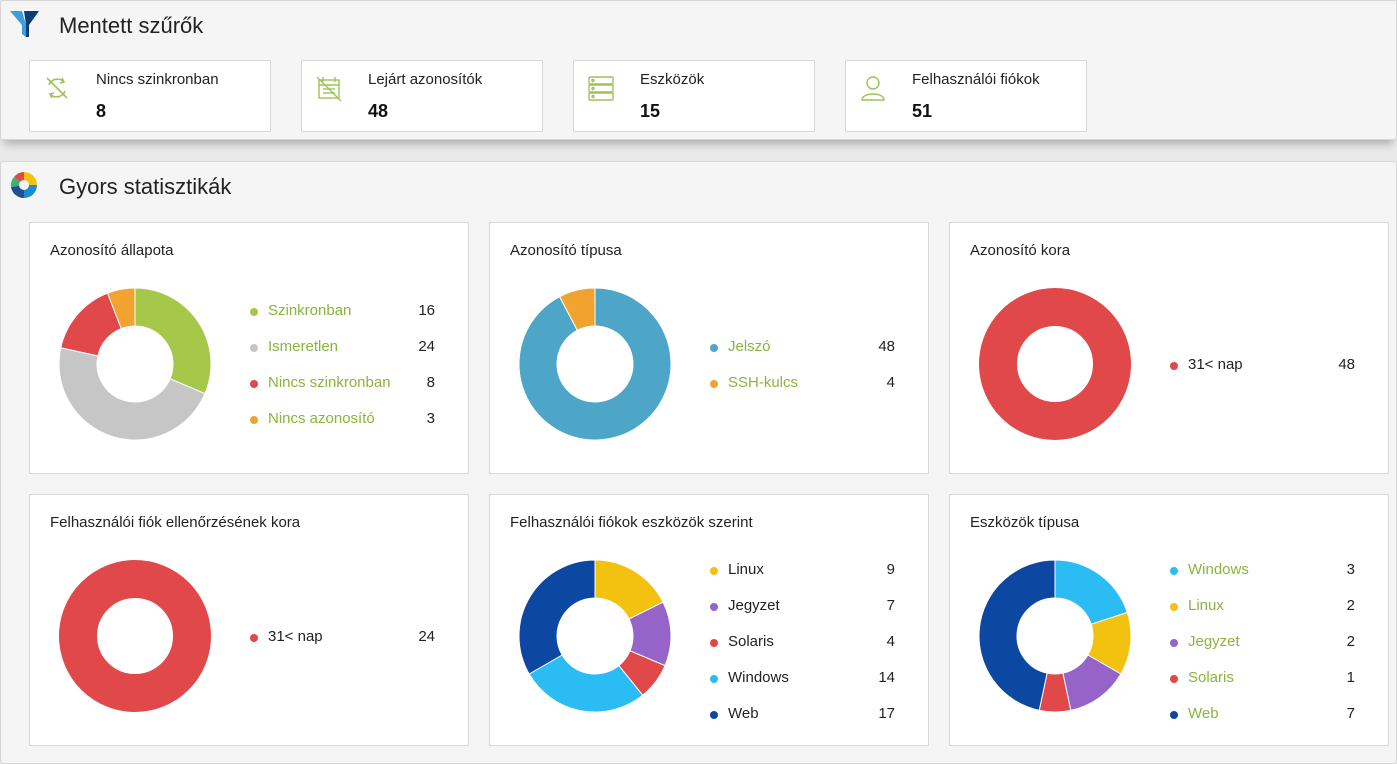 The height and width of the screenshot is (764, 1397). Describe the element at coordinates (350, 320) in the screenshot. I see `legend-item-szinkronban: Szinkronban 16` at that location.